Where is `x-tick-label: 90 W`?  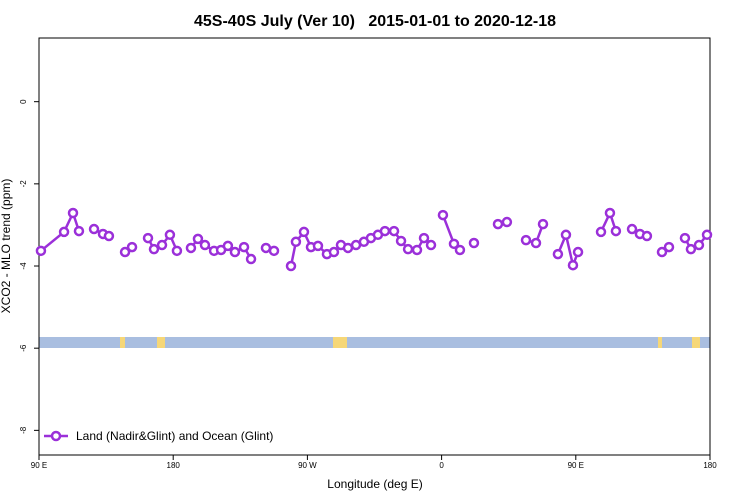 x-tick-label: 90 W is located at coordinates (307, 465).